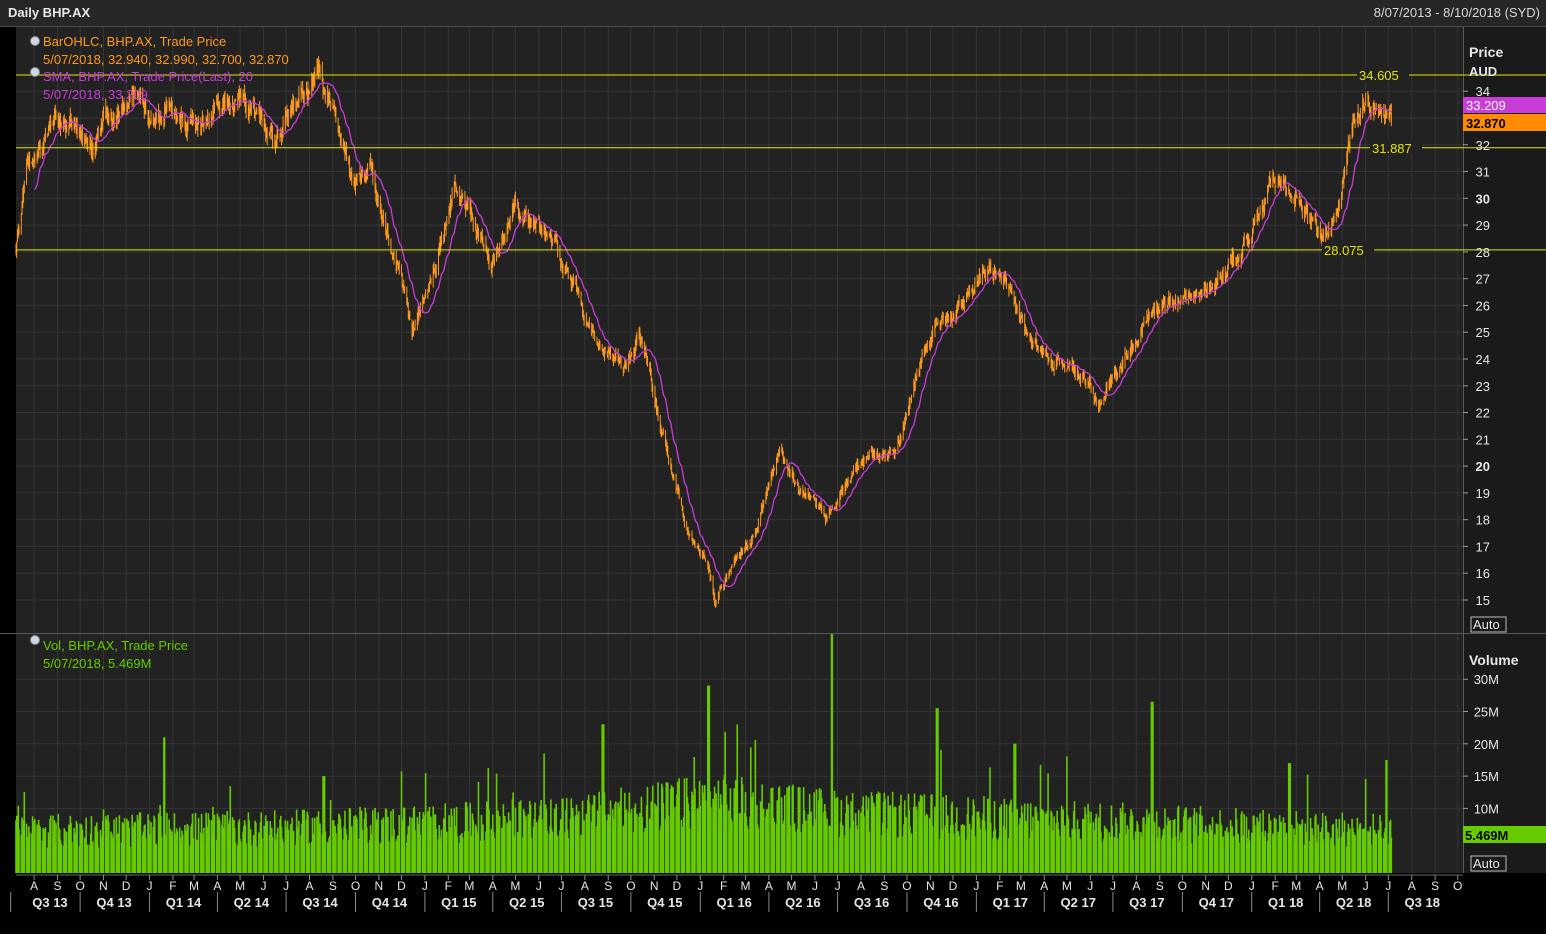 The width and height of the screenshot is (1546, 934). I want to click on quarter-label: Q1 16, so click(734, 902).